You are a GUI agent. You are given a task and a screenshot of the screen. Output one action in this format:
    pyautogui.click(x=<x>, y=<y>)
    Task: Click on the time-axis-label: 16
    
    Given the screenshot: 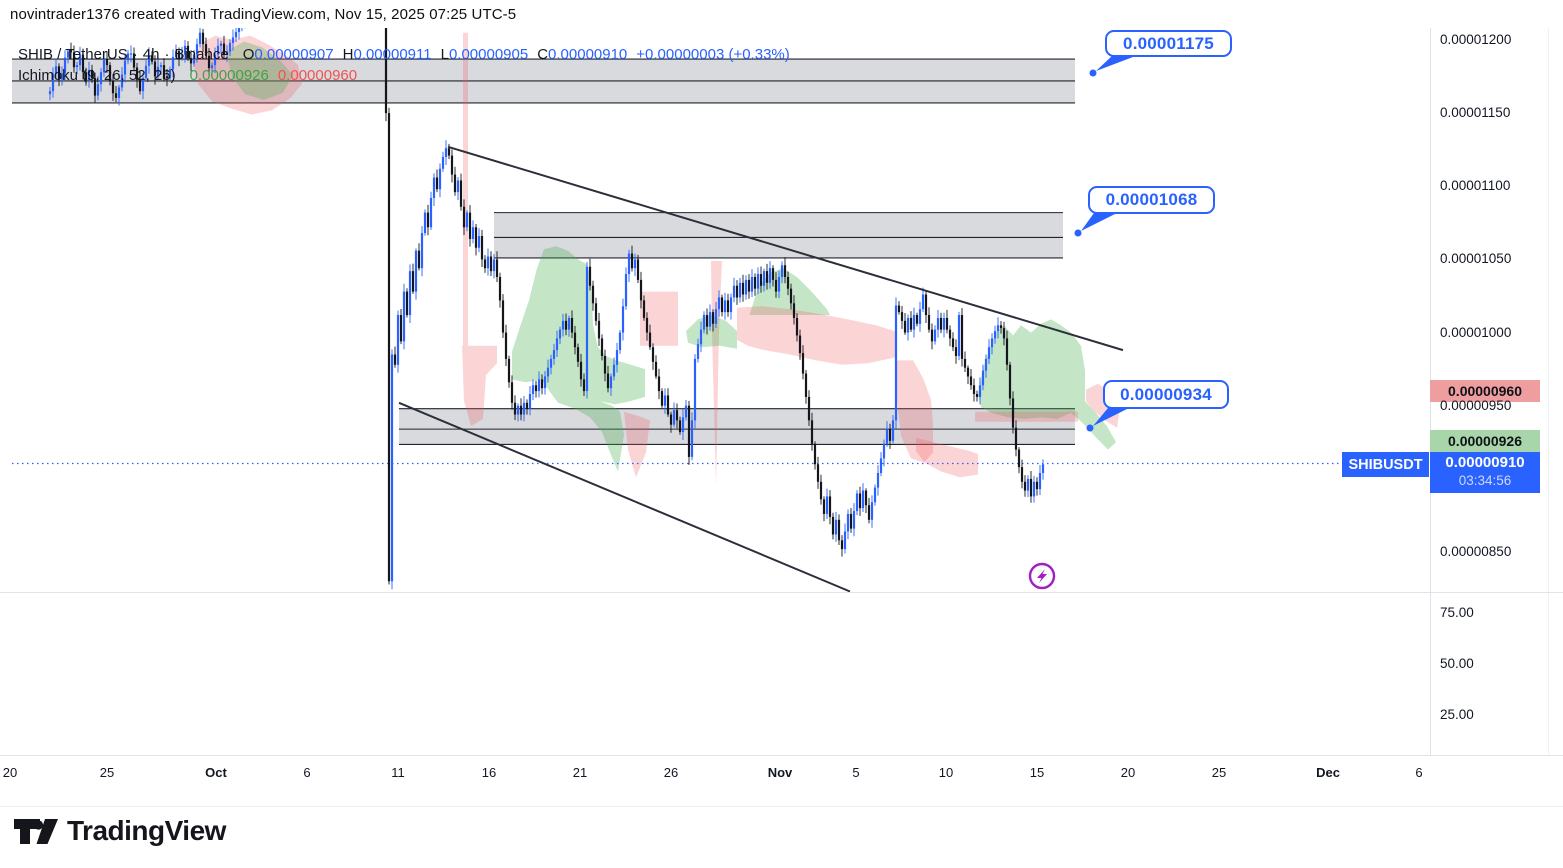 What is the action you would take?
    pyautogui.click(x=489, y=772)
    